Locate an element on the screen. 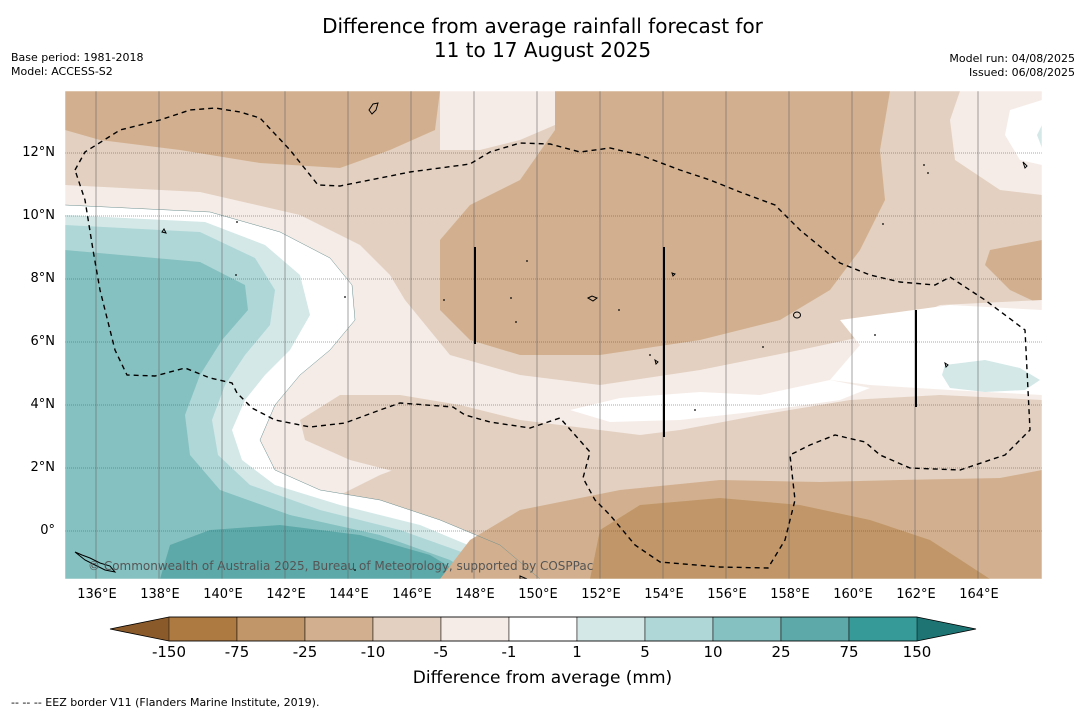  boundary-lines is located at coordinates (695, 342).